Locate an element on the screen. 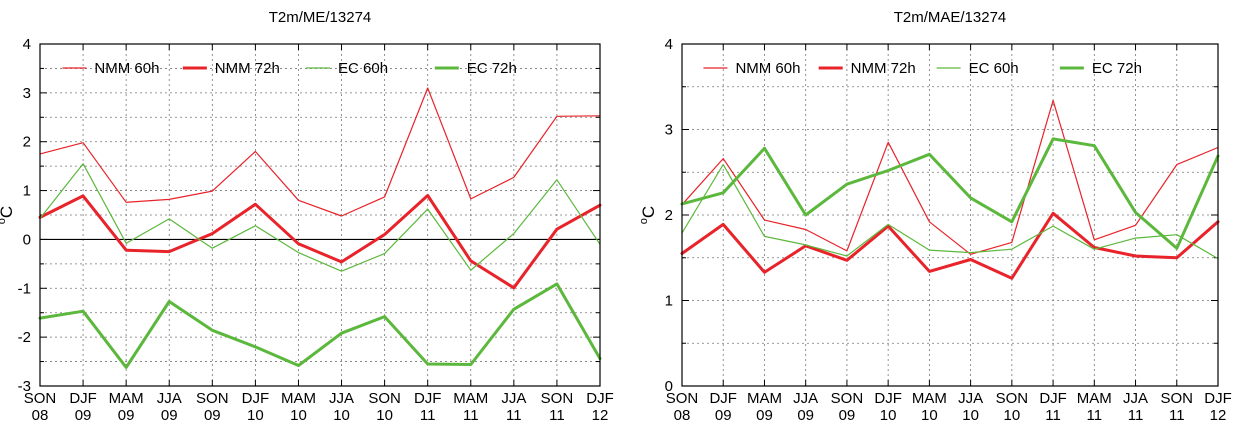 This screenshot has width=1246, height=436. legend-label: NMM 60h is located at coordinates (126, 68).